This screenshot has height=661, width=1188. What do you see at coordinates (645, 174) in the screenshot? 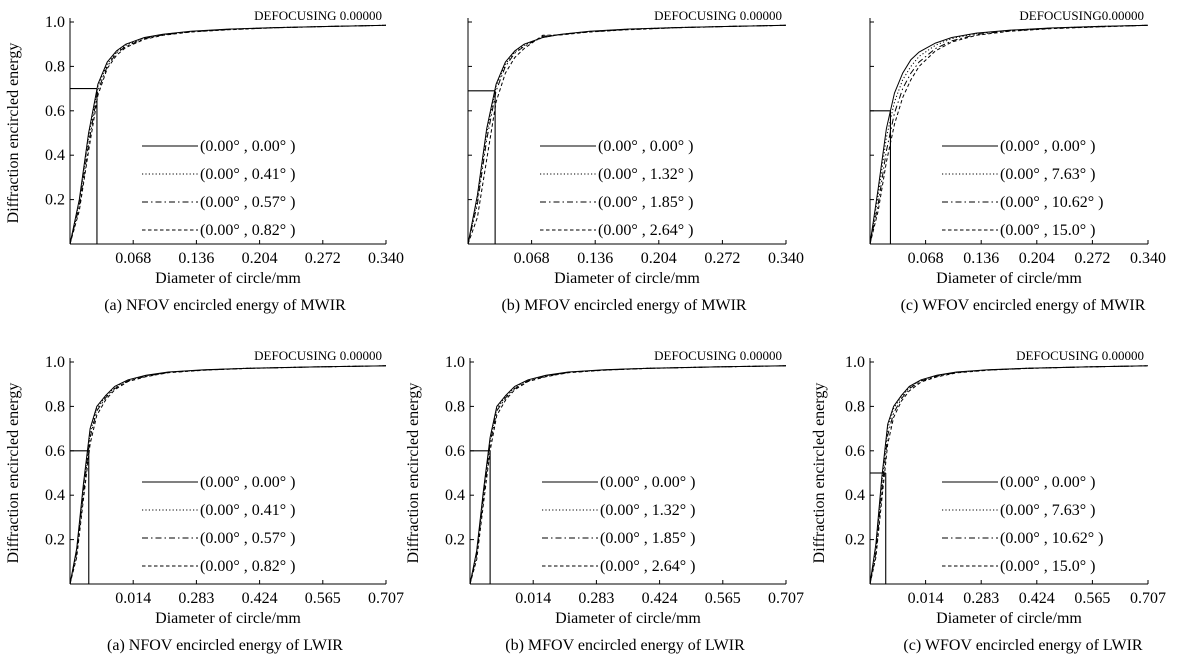
I see `legend-label: (0.00° , 1.32° )` at bounding box center [645, 174].